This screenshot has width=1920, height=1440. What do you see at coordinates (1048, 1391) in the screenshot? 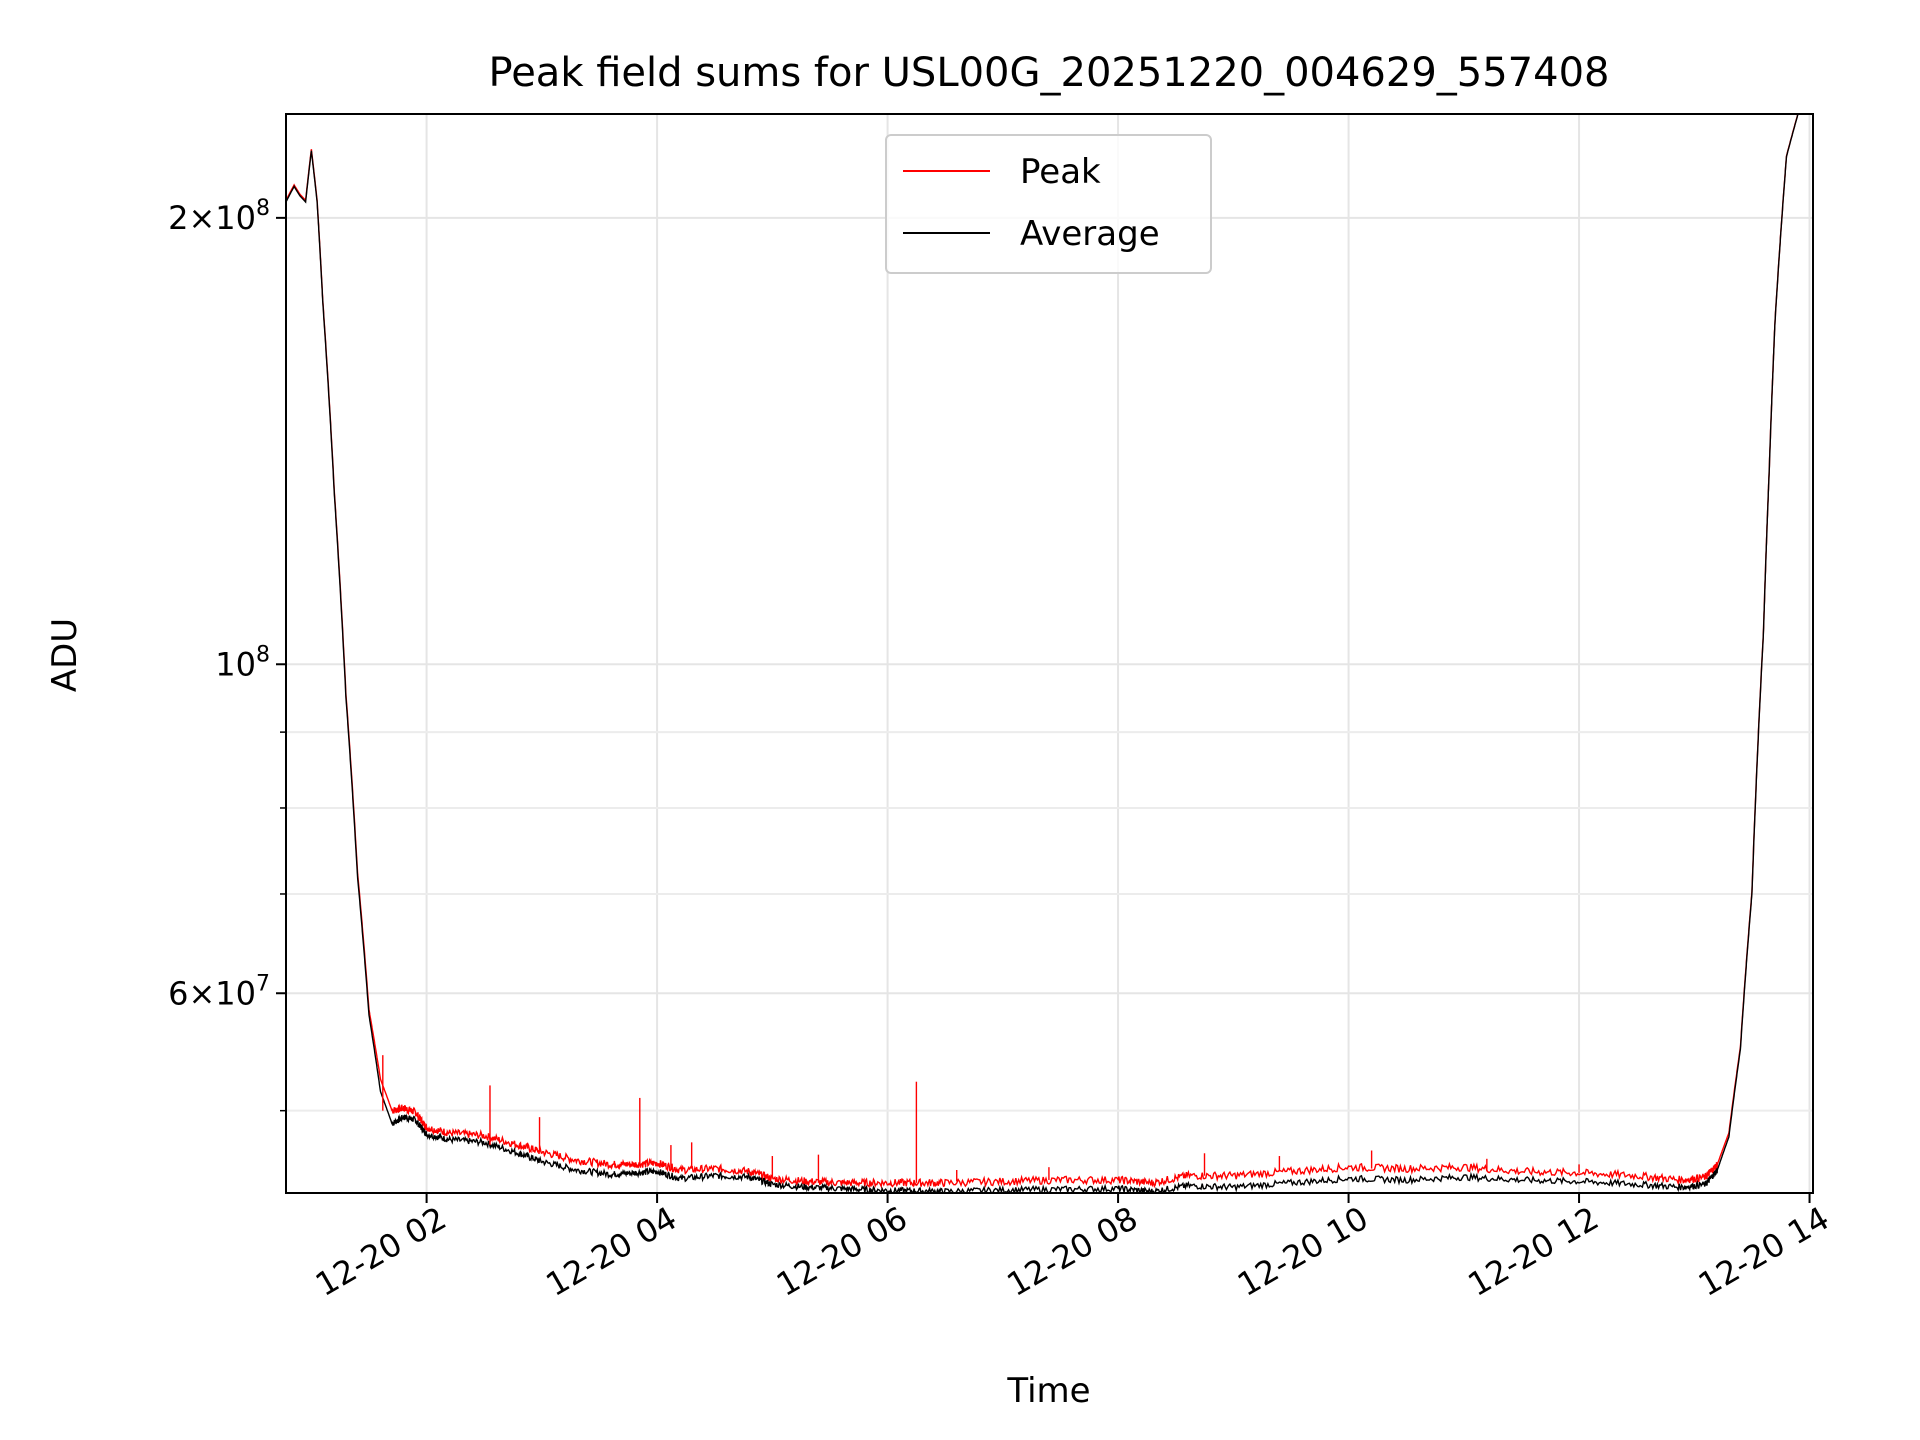
I see `x-axis-label: Time` at bounding box center [1048, 1391].